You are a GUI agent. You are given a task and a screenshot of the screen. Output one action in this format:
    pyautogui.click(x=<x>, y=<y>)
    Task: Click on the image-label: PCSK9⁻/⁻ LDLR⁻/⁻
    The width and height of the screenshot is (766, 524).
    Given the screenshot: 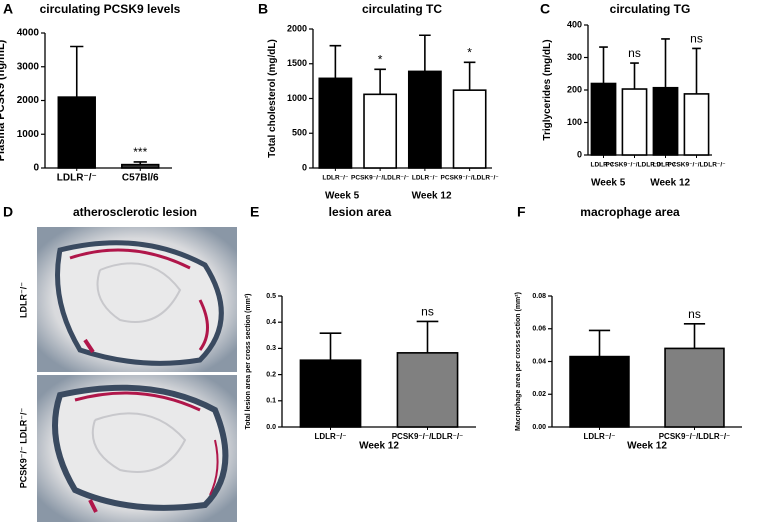 What is the action you would take?
    pyautogui.click(x=23, y=448)
    